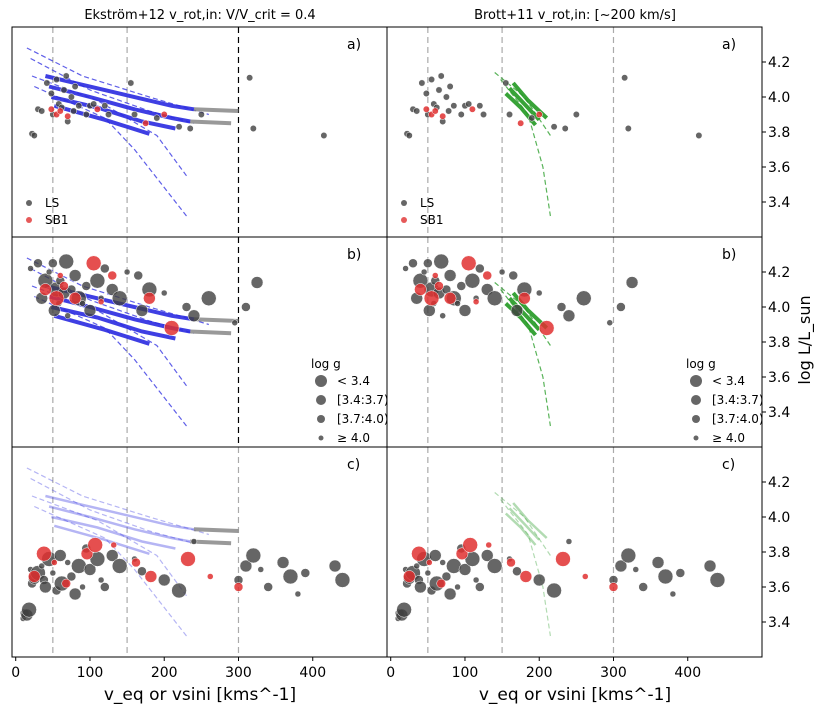 The width and height of the screenshot is (831, 721). I want to click on legend-title: log g, so click(326, 364).